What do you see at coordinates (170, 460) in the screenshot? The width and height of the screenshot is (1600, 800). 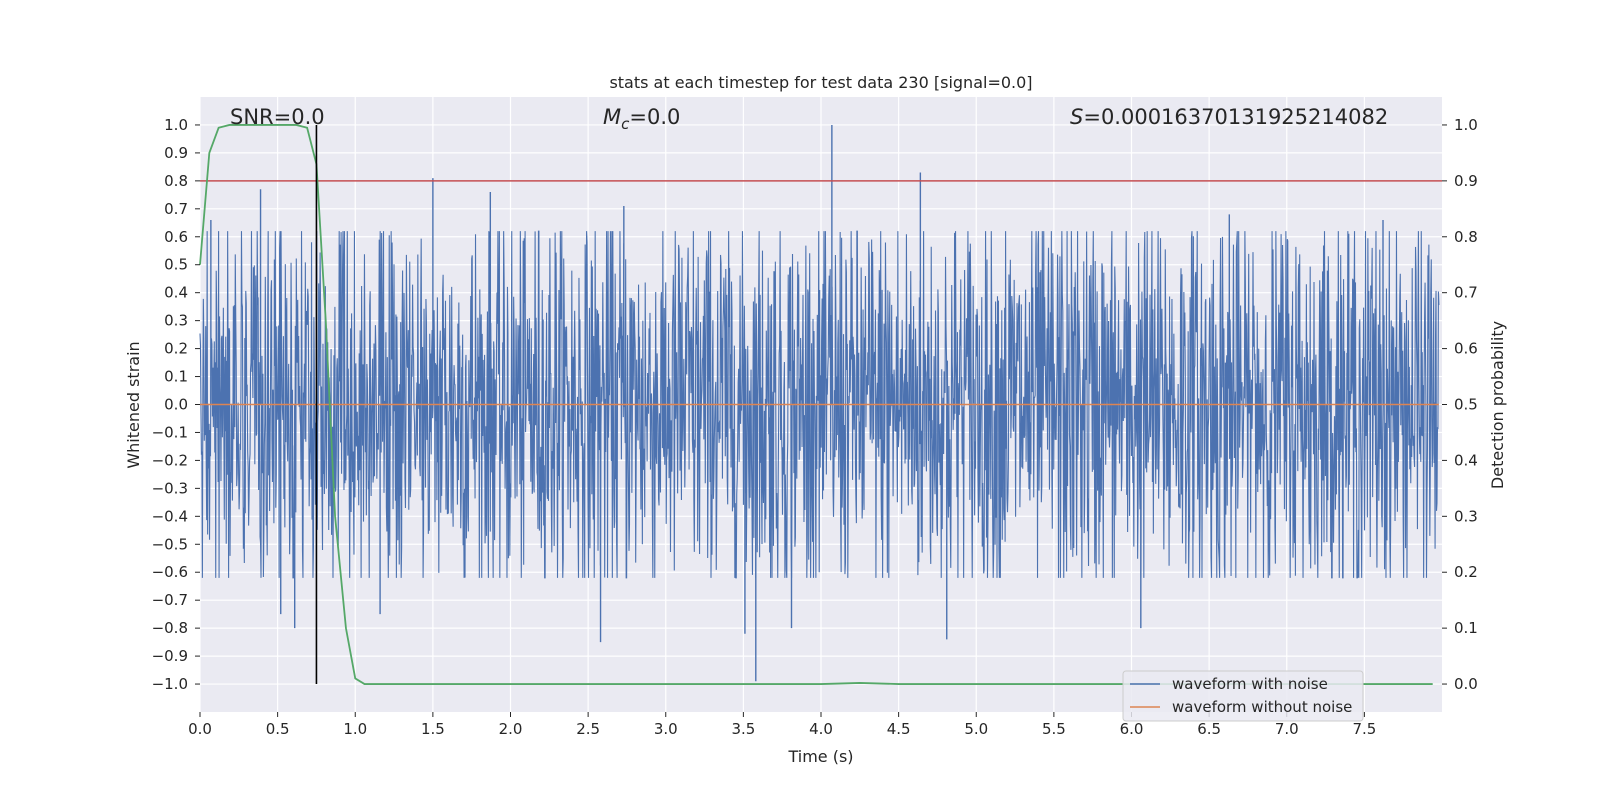 I see `y-tick-label-12: −0.2` at bounding box center [170, 460].